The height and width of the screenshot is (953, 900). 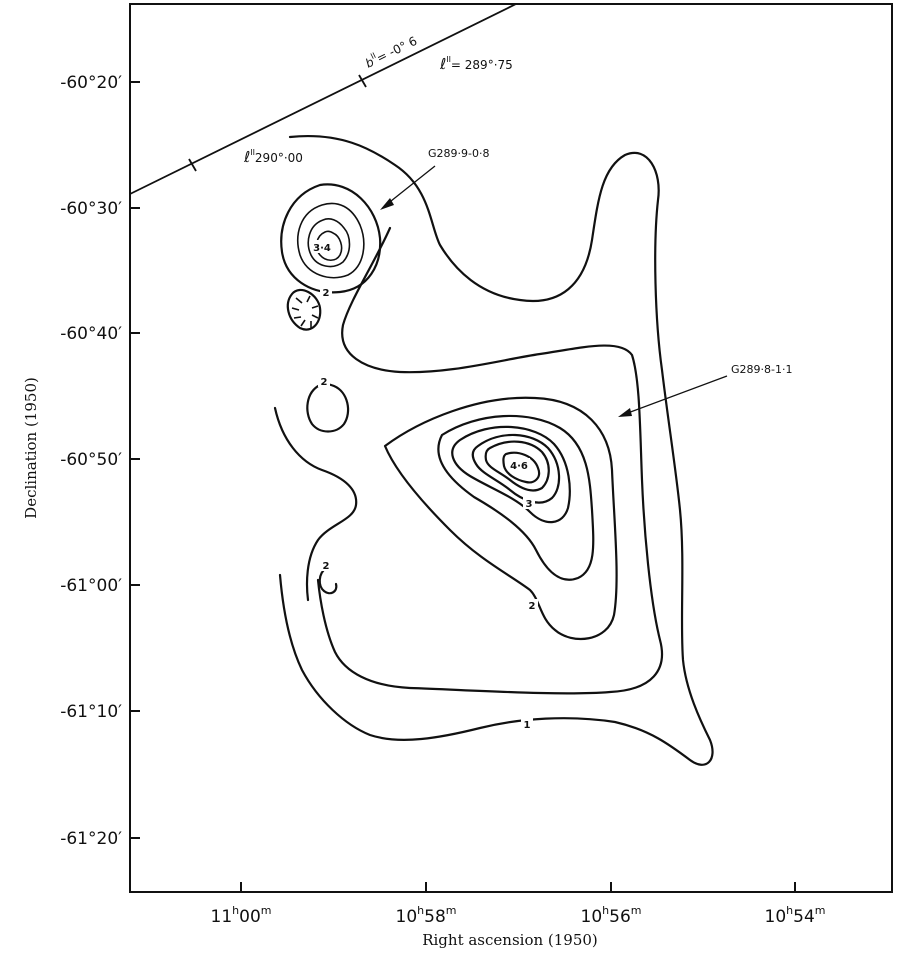 I want to click on y-tick-label: -61°20′, so click(x=91, y=839).